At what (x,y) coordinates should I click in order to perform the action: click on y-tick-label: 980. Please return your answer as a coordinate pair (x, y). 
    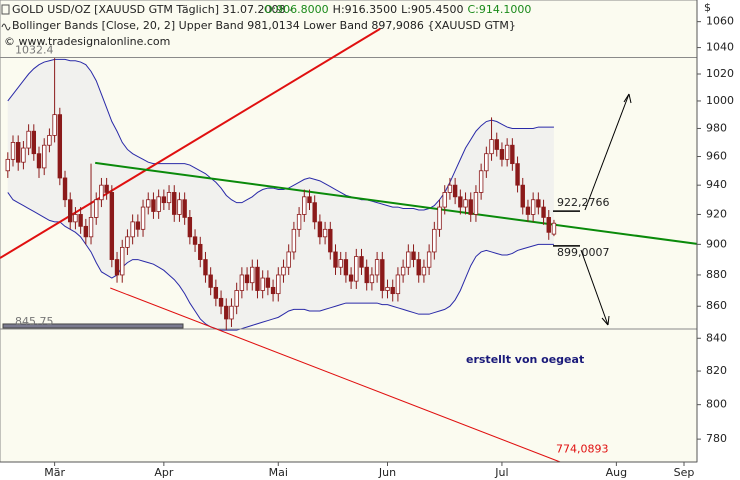
    Looking at the image, I should click on (716, 127).